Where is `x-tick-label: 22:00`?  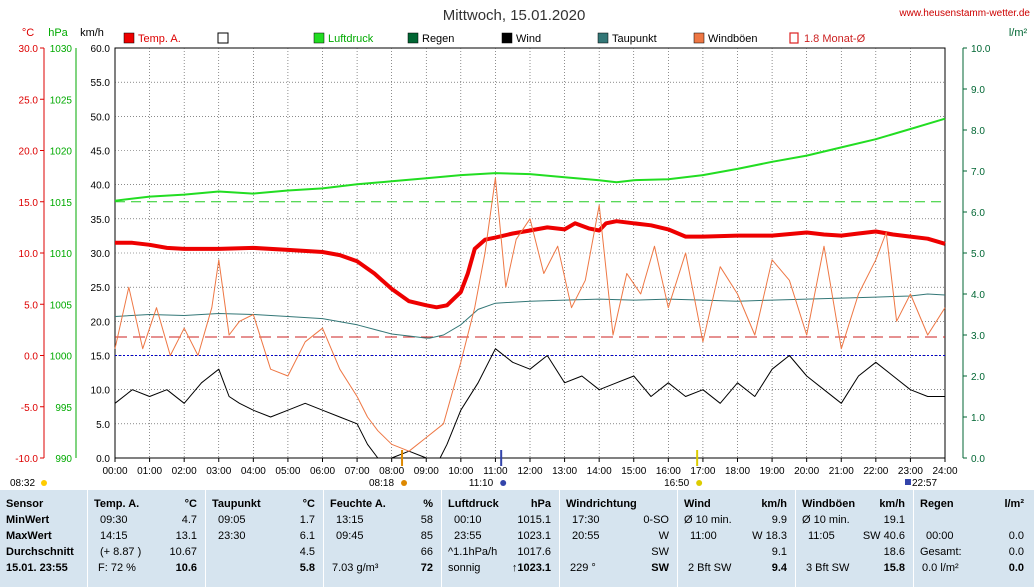 x-tick-label: 22:00 is located at coordinates (875, 471).